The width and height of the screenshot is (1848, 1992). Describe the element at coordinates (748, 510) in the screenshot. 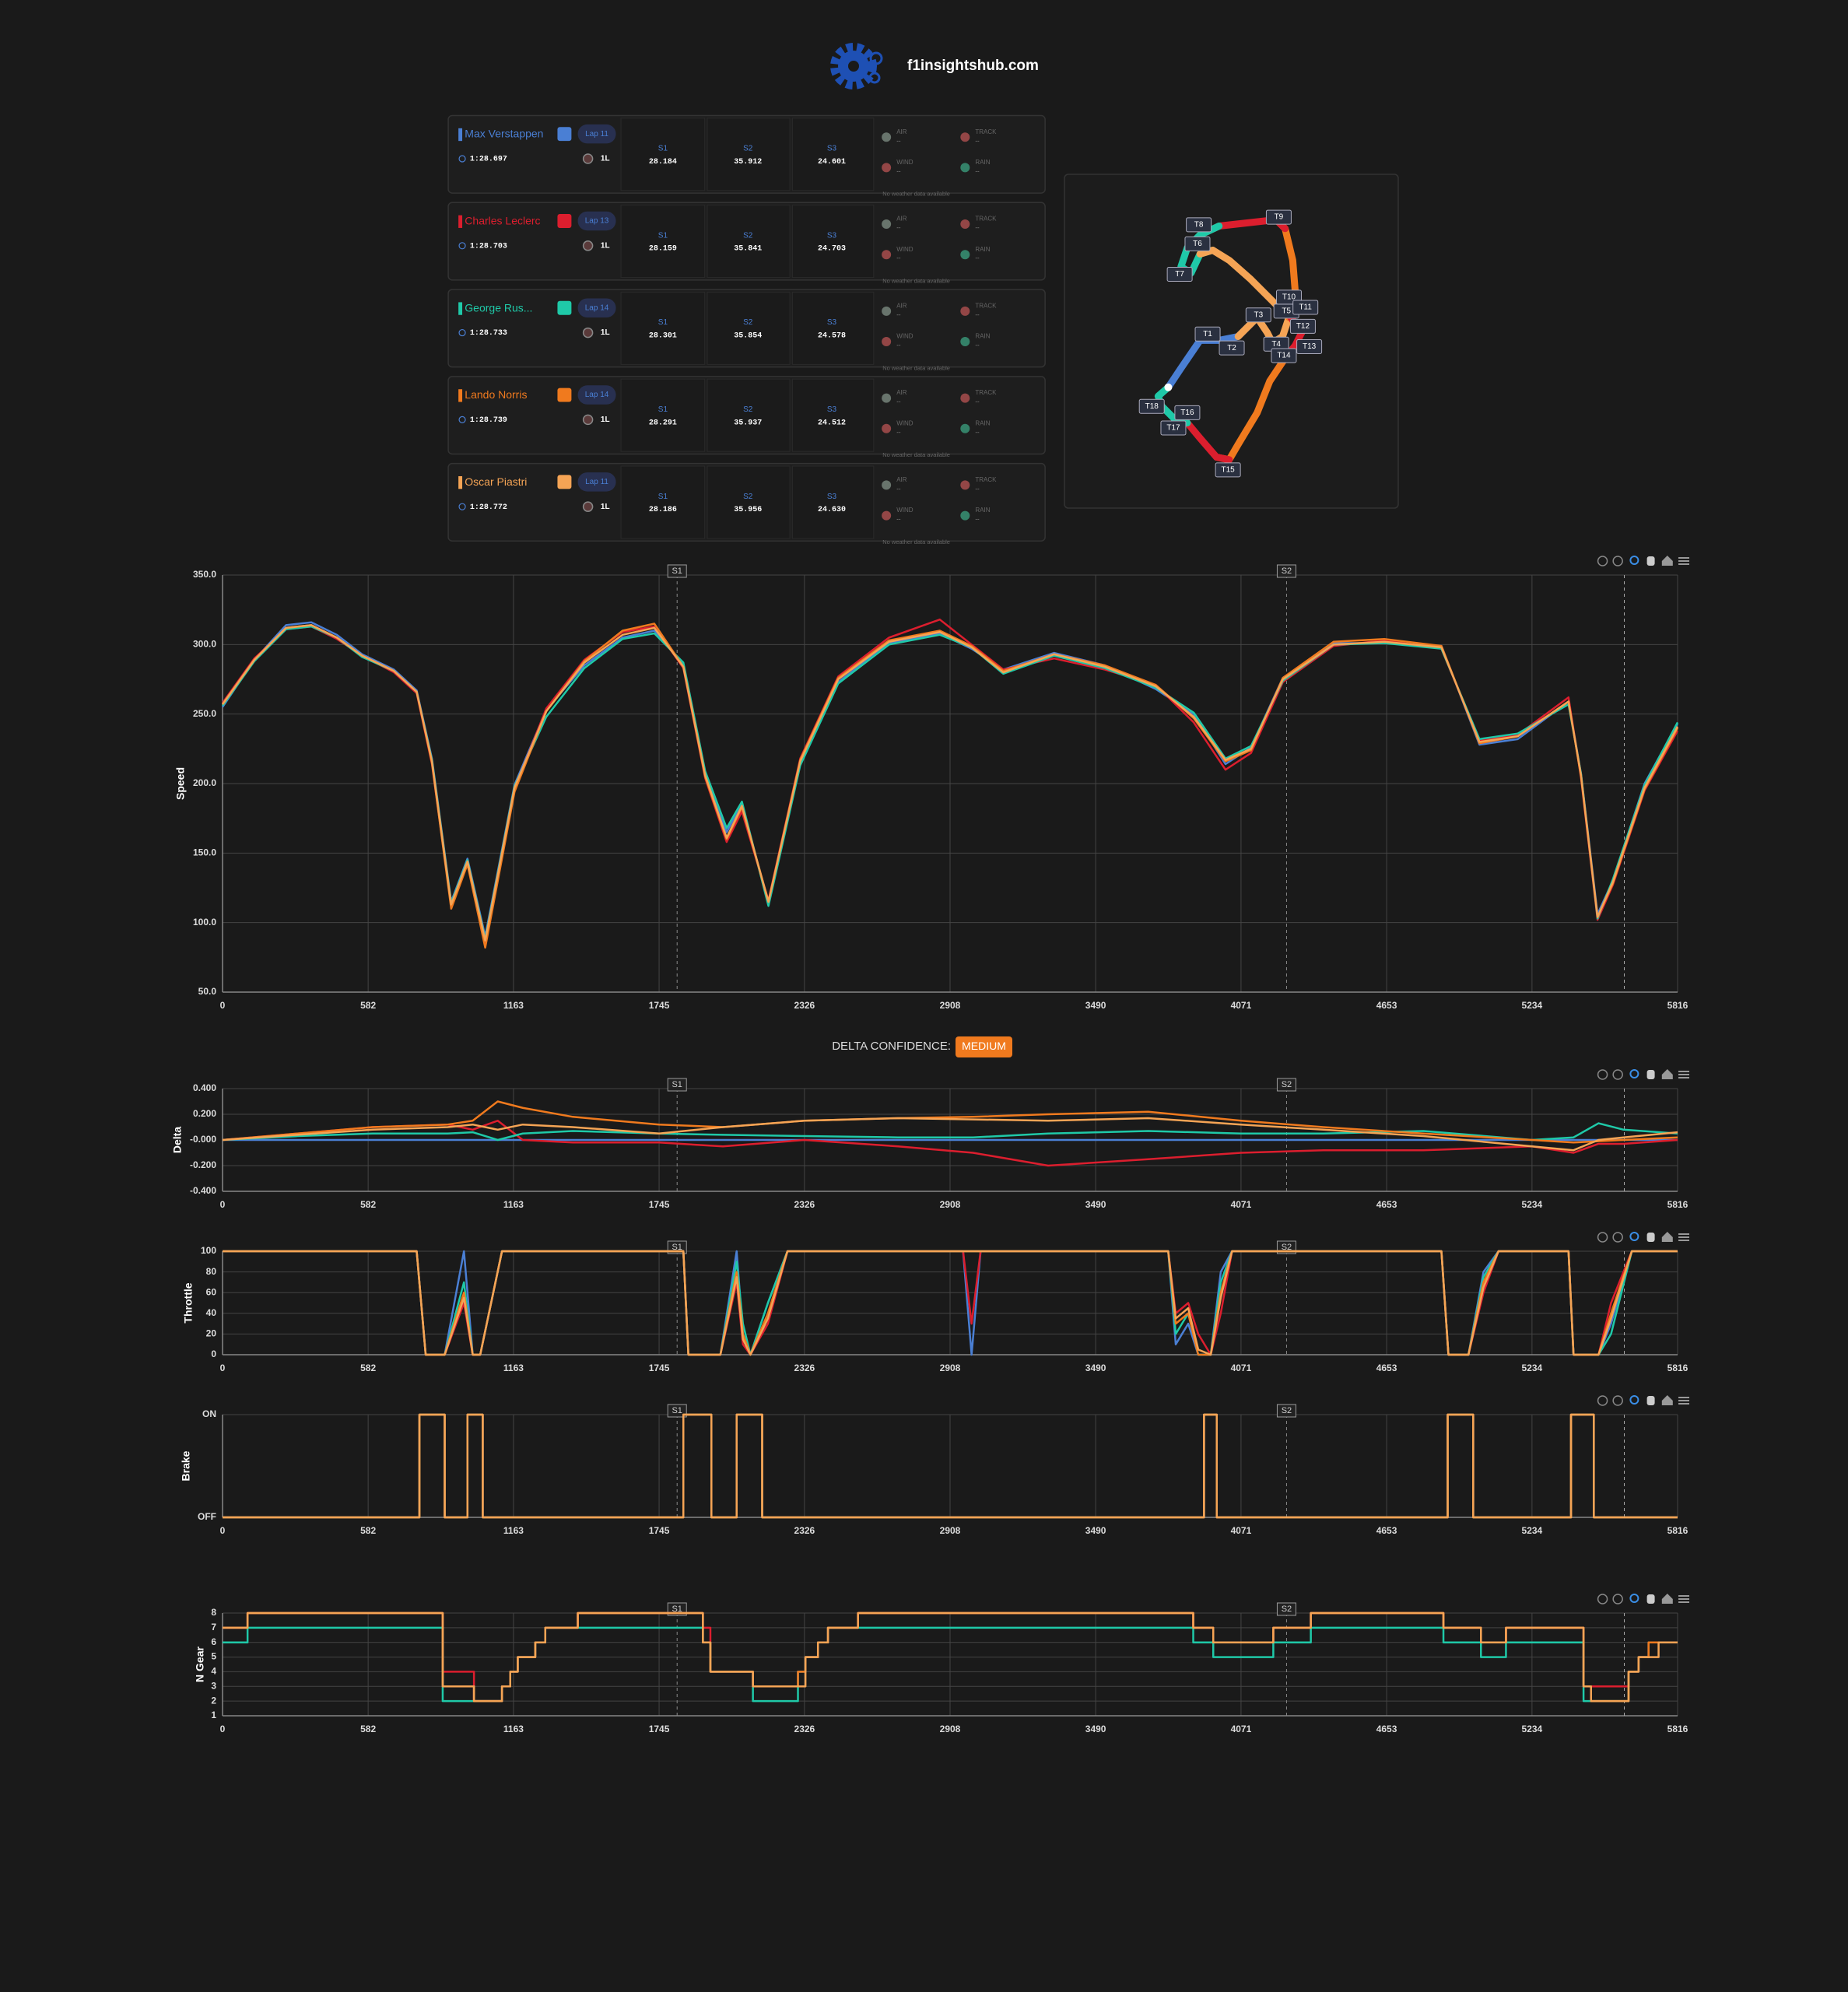

I see `sector-time: 35.956` at that location.